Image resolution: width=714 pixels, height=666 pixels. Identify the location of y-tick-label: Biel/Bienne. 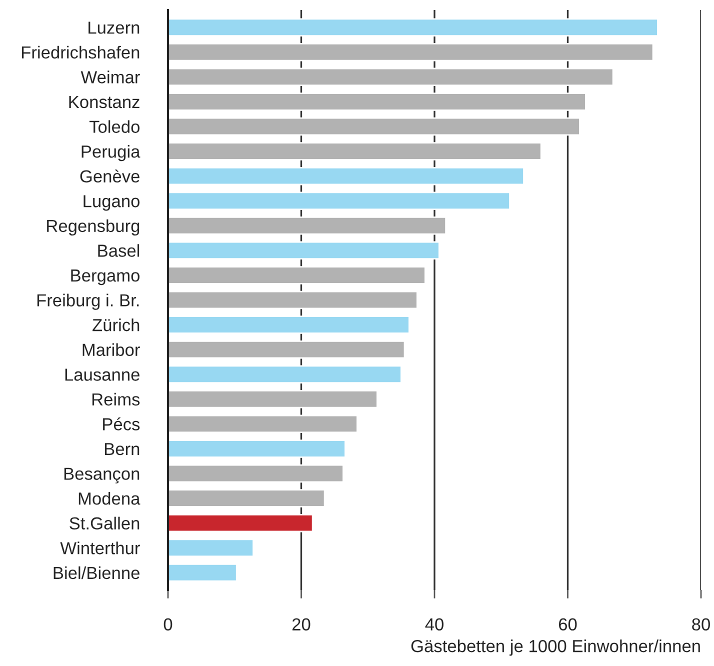
(97, 573).